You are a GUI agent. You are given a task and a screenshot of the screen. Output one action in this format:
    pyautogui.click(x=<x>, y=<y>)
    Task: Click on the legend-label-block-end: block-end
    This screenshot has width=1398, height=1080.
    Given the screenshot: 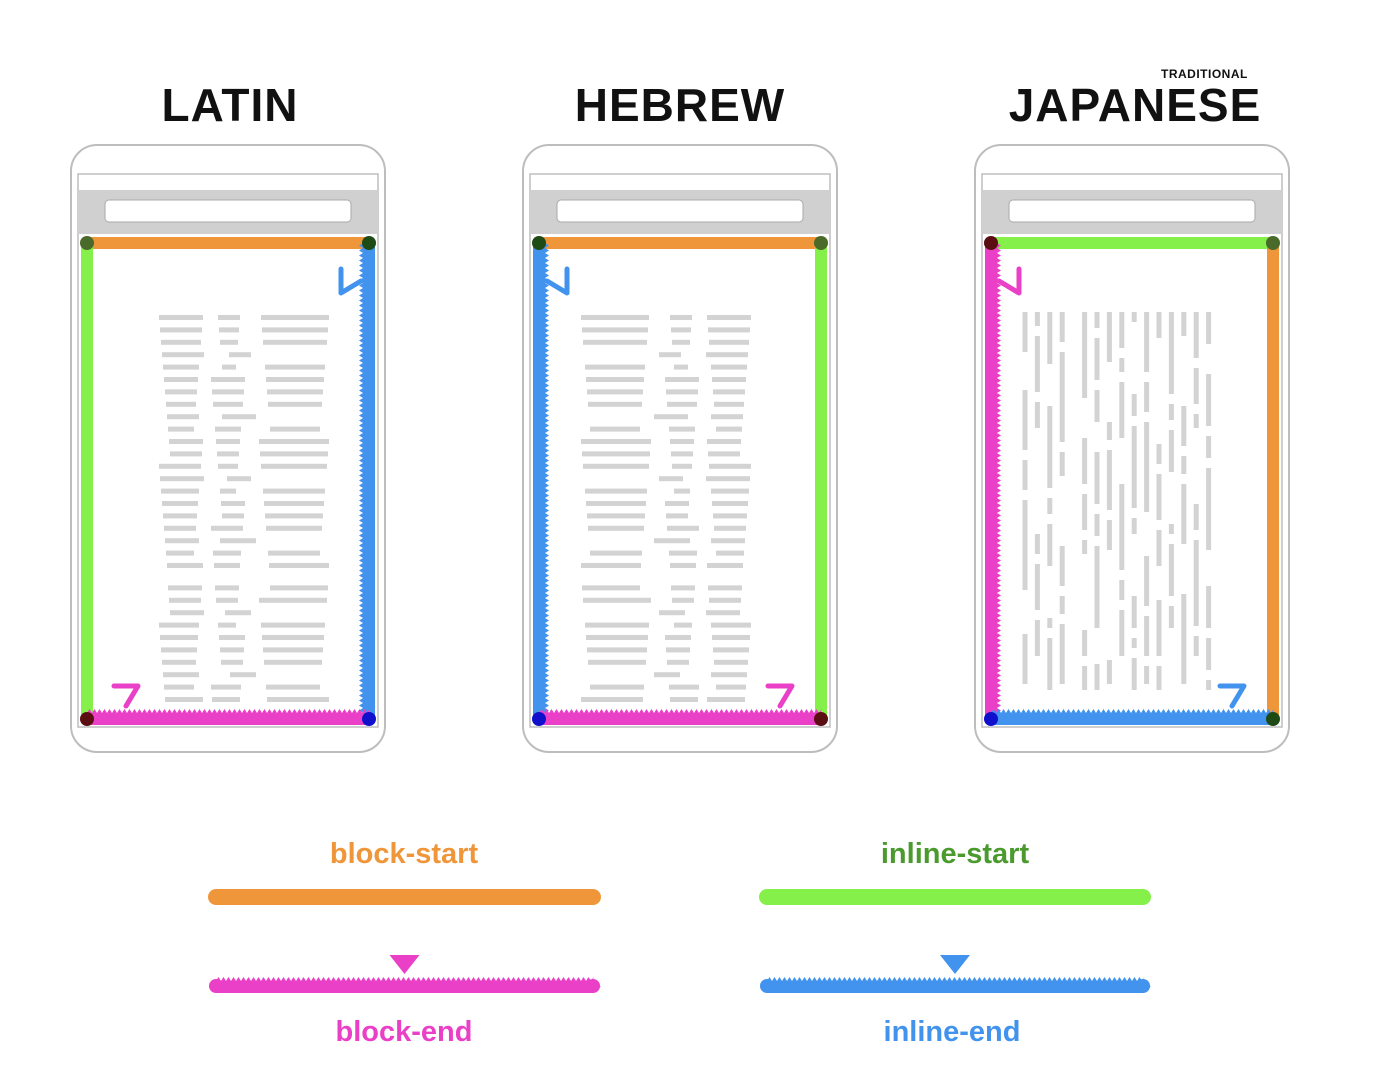 What is the action you would take?
    pyautogui.click(x=404, y=1032)
    